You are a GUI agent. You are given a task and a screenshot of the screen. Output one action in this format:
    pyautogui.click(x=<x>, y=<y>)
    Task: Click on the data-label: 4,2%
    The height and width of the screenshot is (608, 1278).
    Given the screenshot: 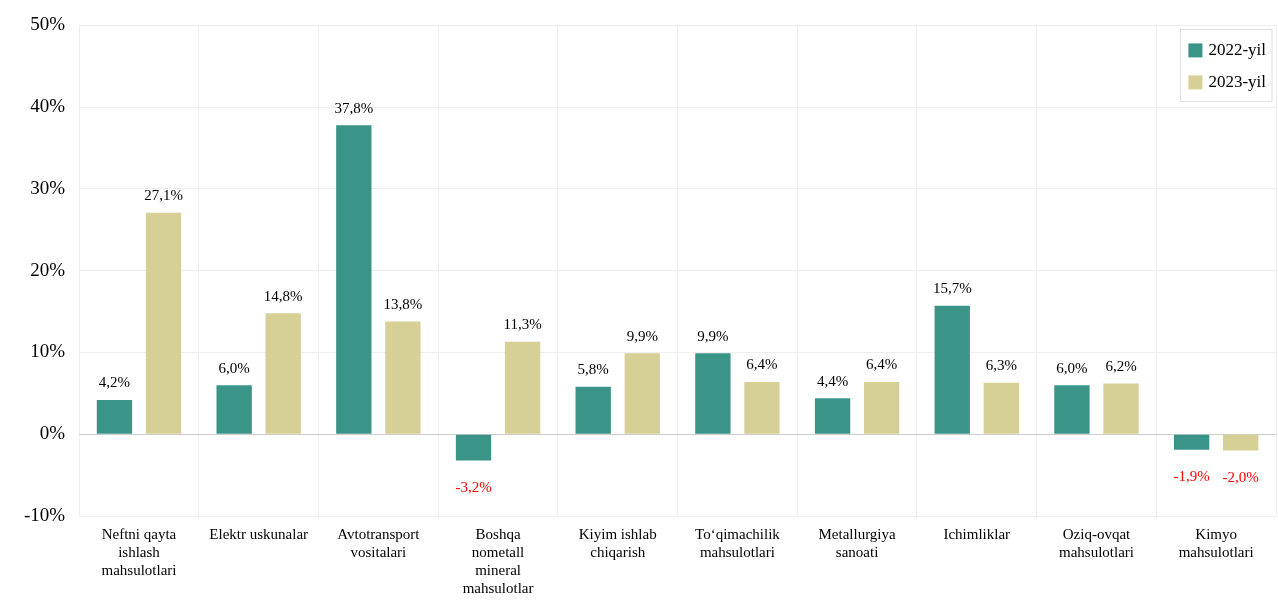 What is the action you would take?
    pyautogui.click(x=114, y=382)
    